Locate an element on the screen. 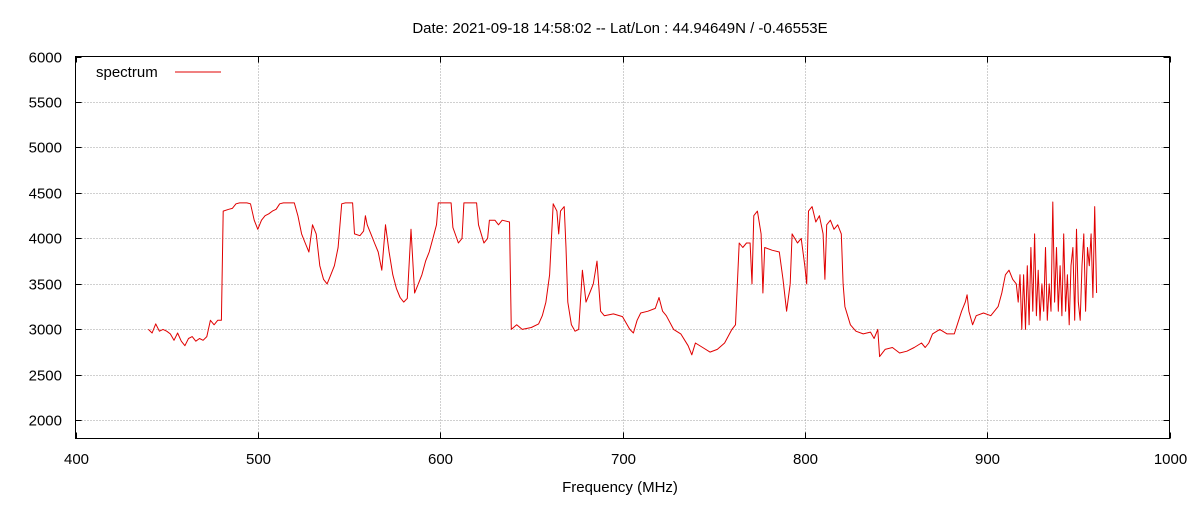 The height and width of the screenshot is (505, 1200). legend: spectrum is located at coordinates (158, 72).